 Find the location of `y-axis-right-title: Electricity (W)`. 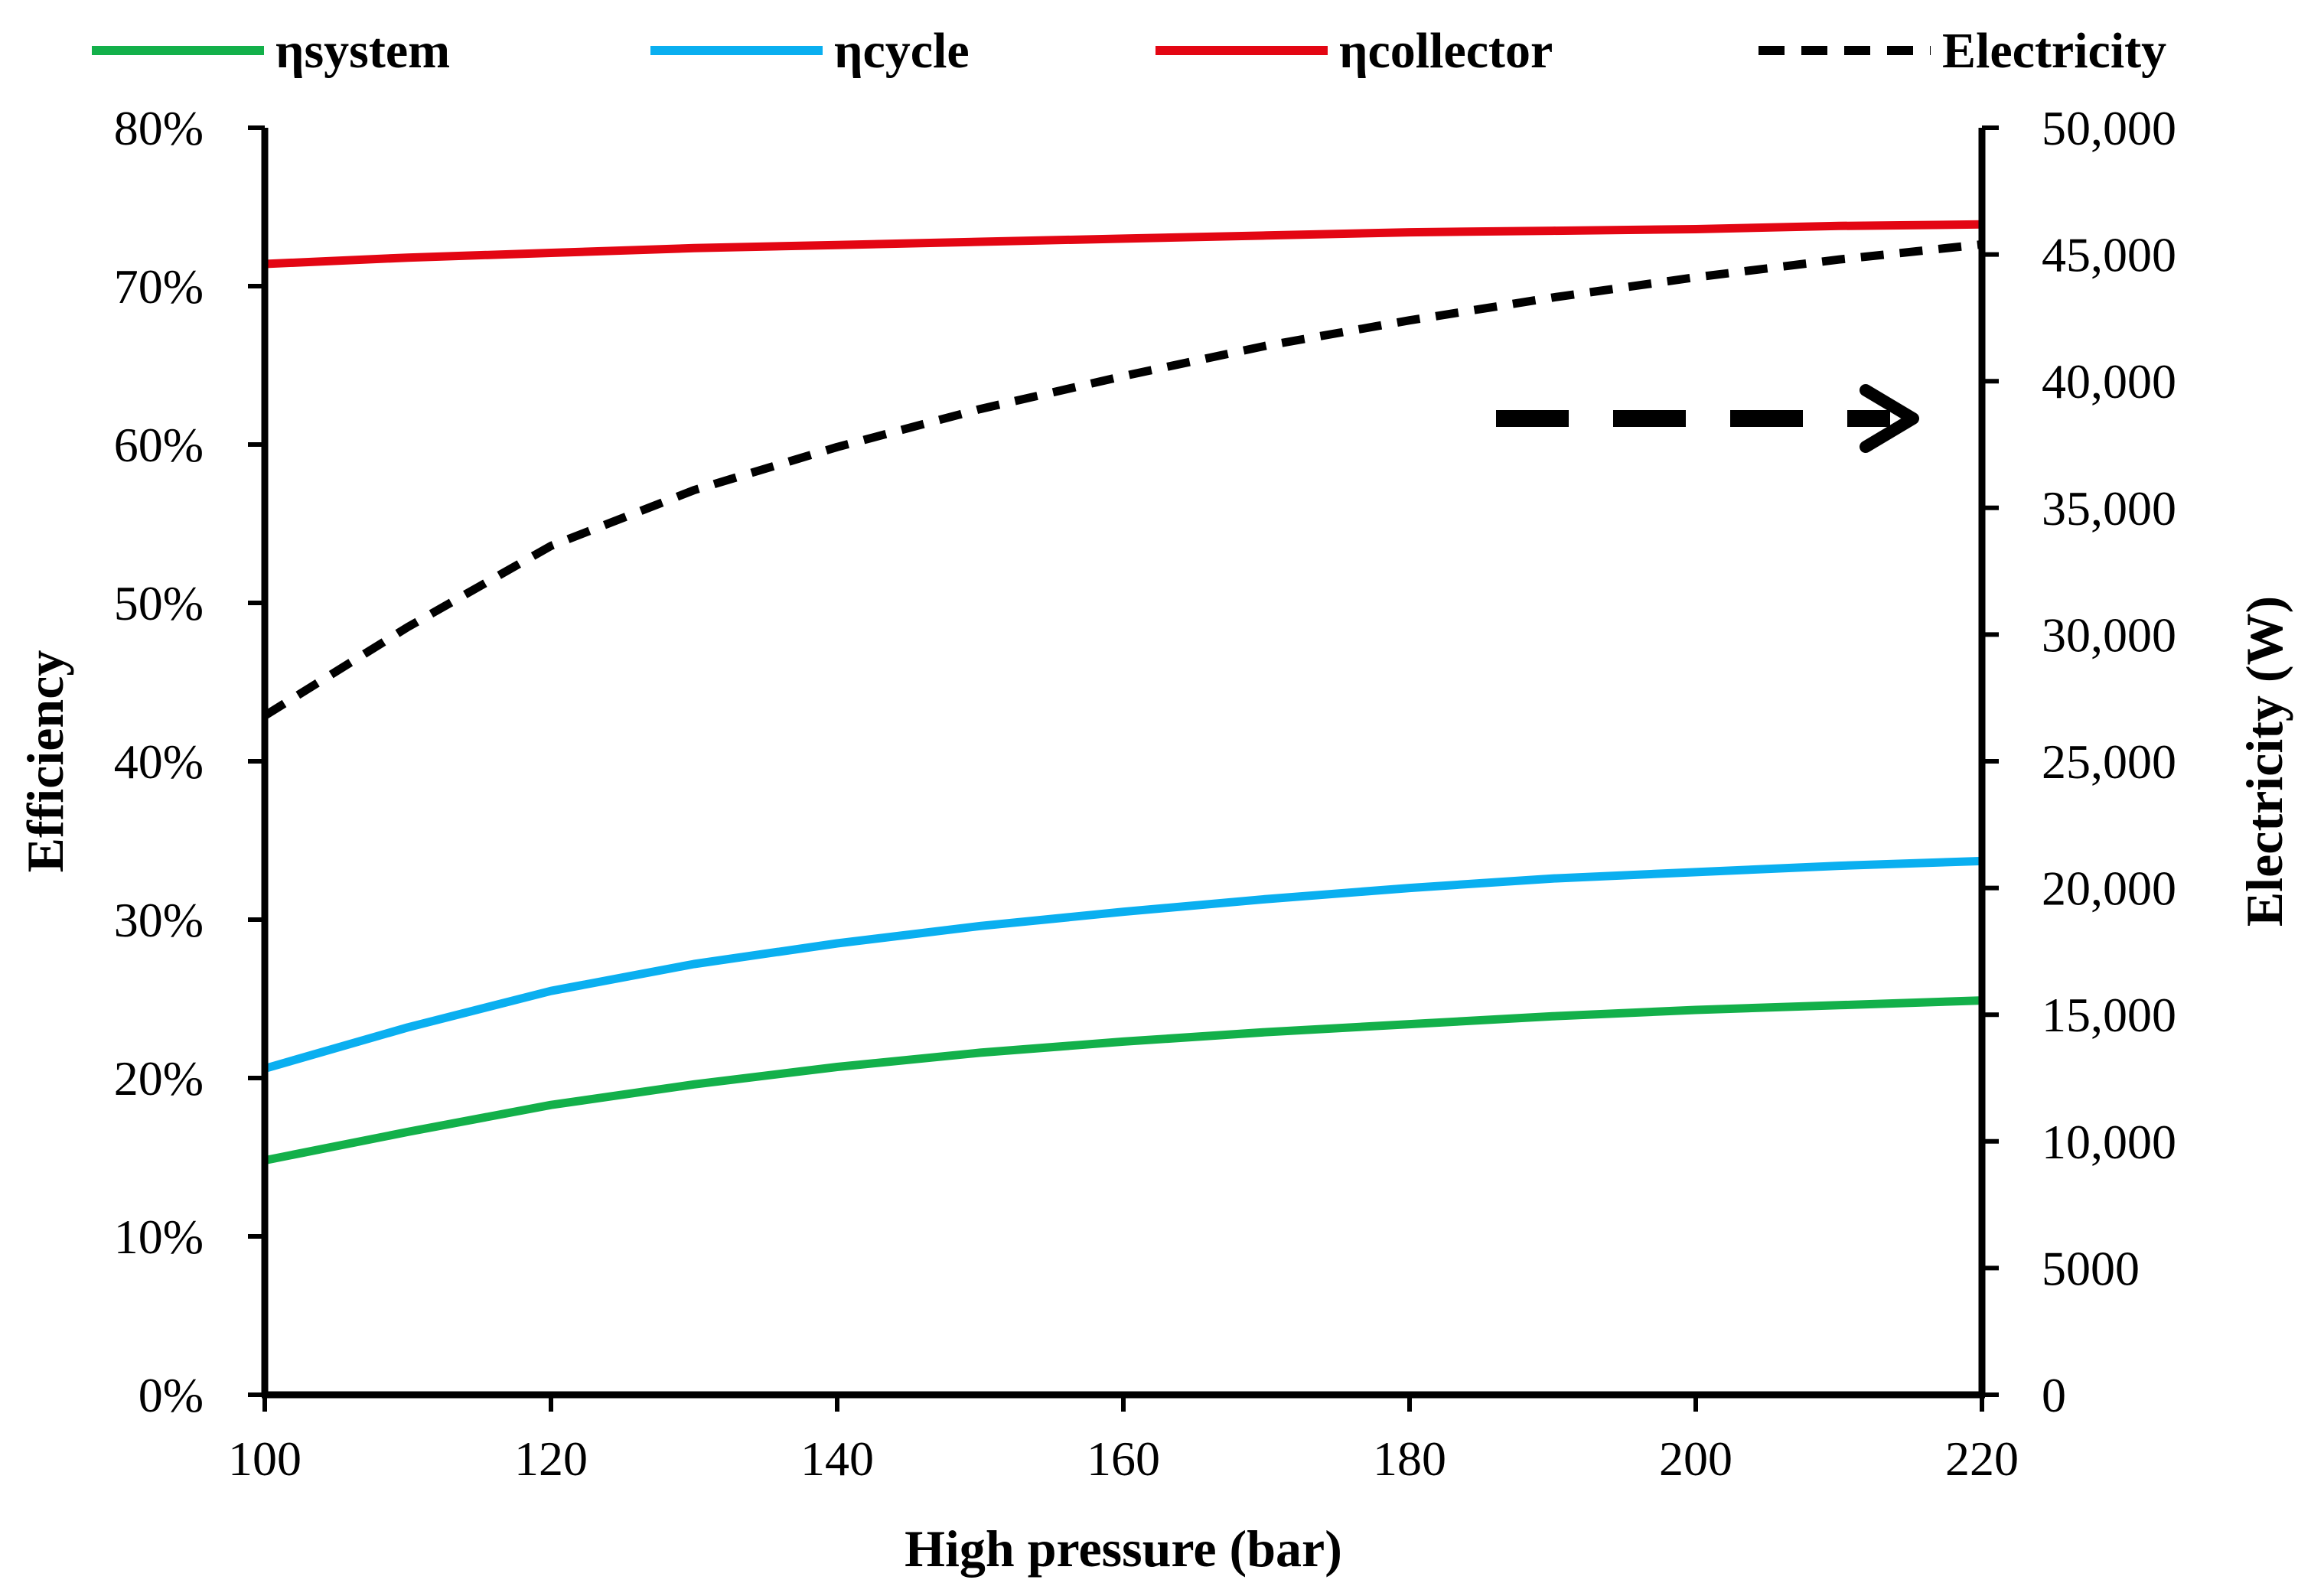

y-axis-right-title: Electricity (W) is located at coordinates (2264, 761).